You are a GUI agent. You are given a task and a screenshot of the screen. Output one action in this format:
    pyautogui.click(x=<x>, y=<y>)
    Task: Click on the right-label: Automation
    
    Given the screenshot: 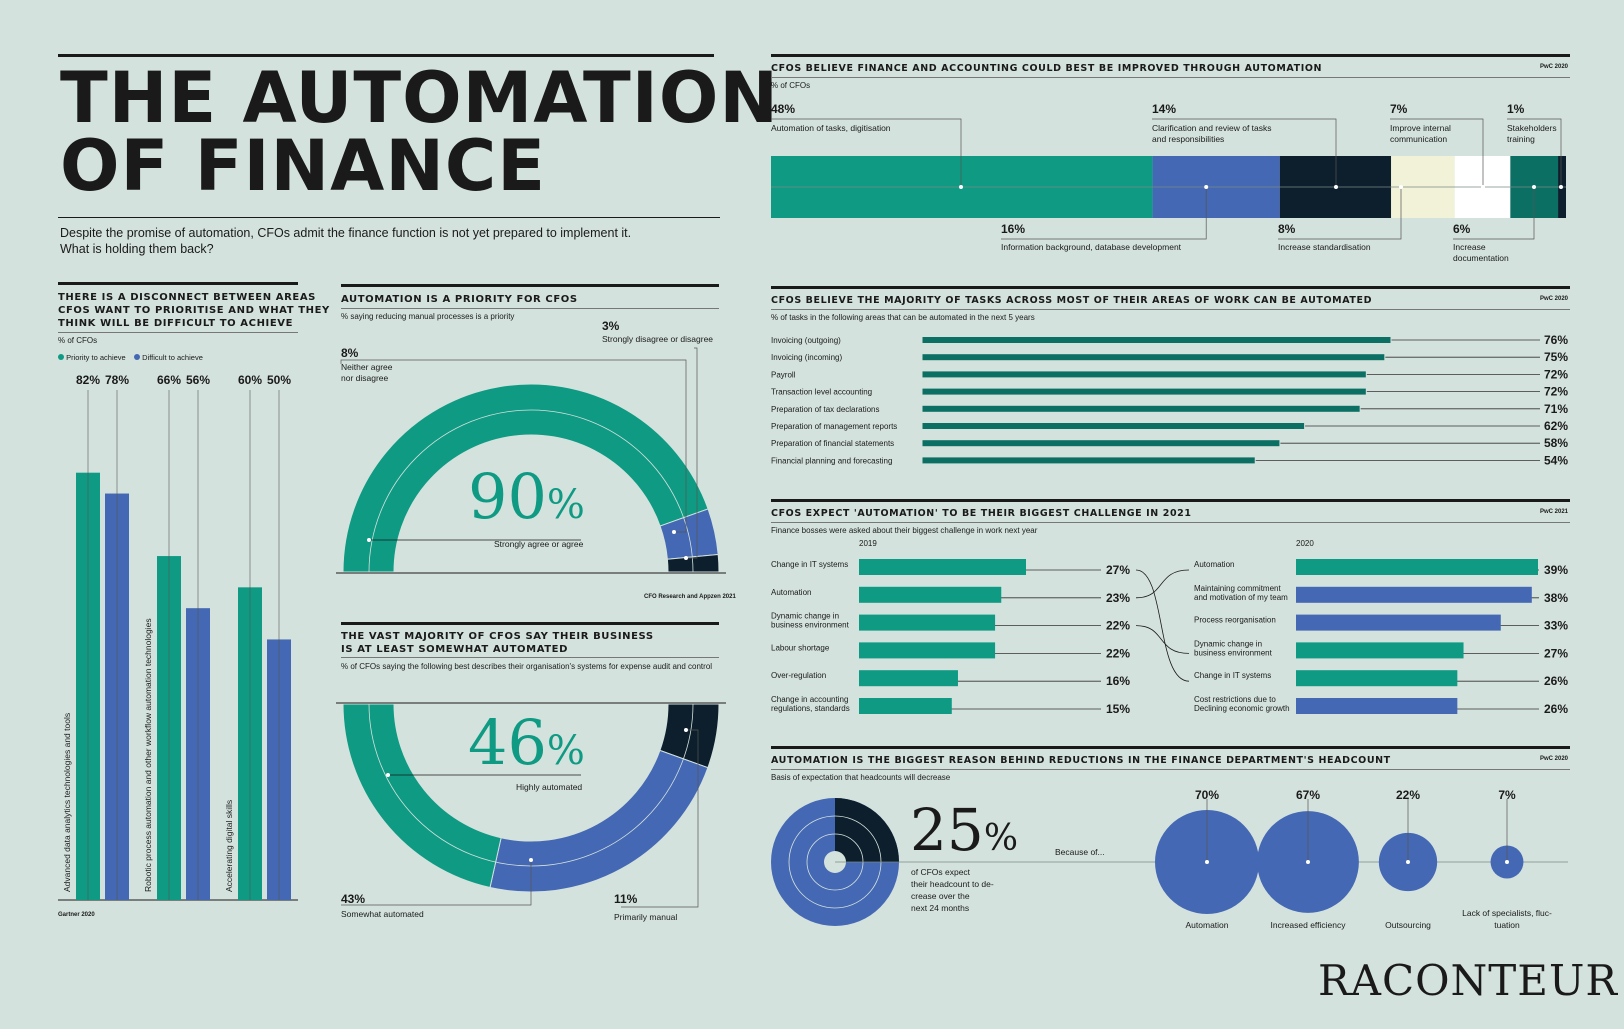 What is the action you would take?
    pyautogui.click(x=1214, y=564)
    